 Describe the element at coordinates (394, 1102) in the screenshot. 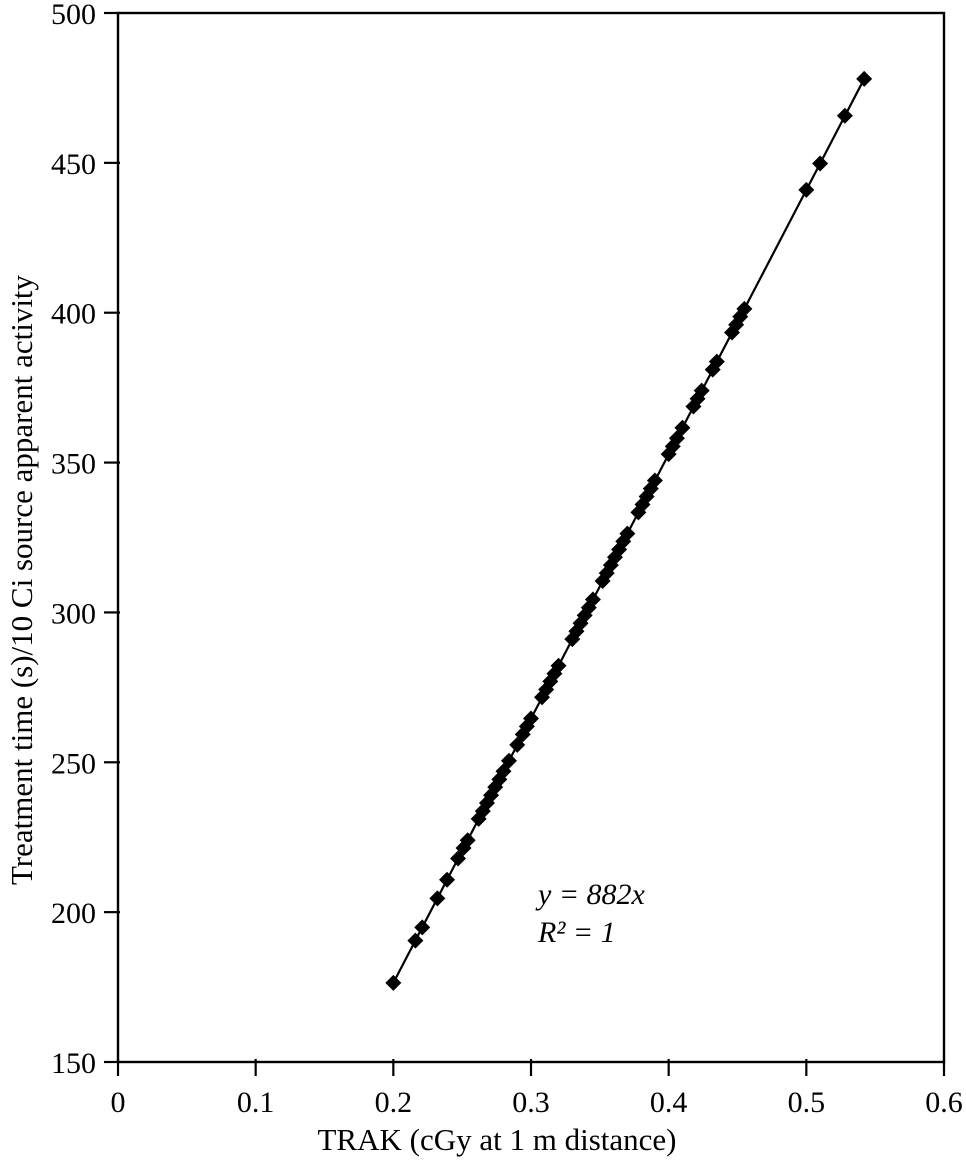

I see `x-tick-label: 0.2` at that location.